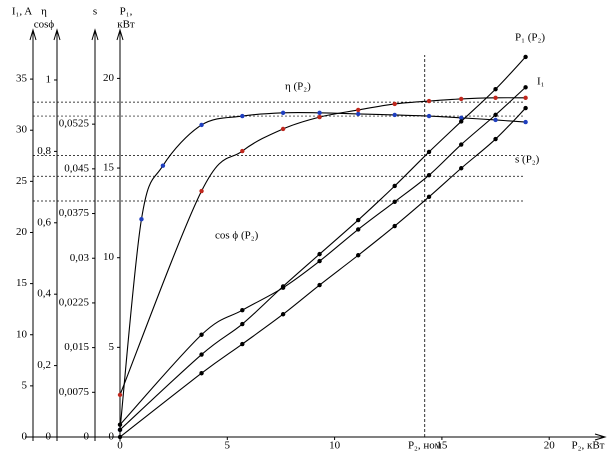  I want to click on y-tick-label: 35, so click(22, 79).